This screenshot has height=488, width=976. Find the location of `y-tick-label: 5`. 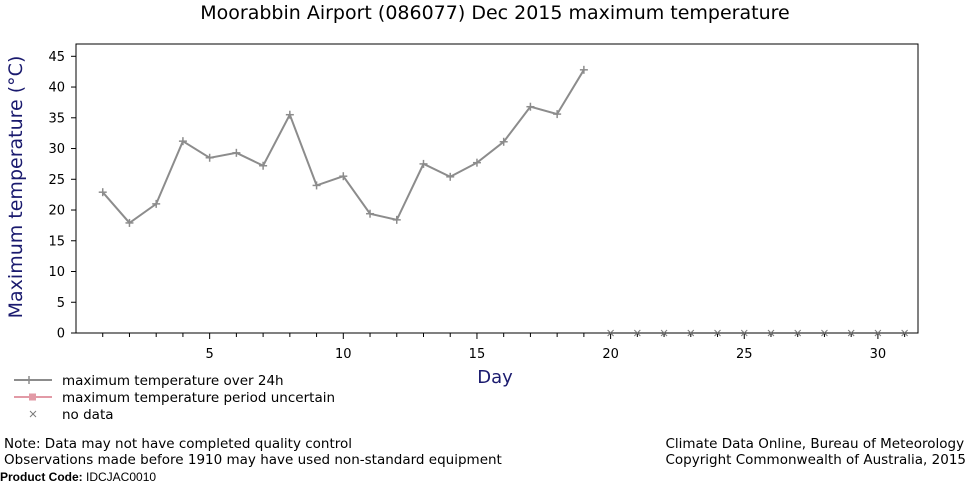

y-tick-label: 5 is located at coordinates (61, 303).